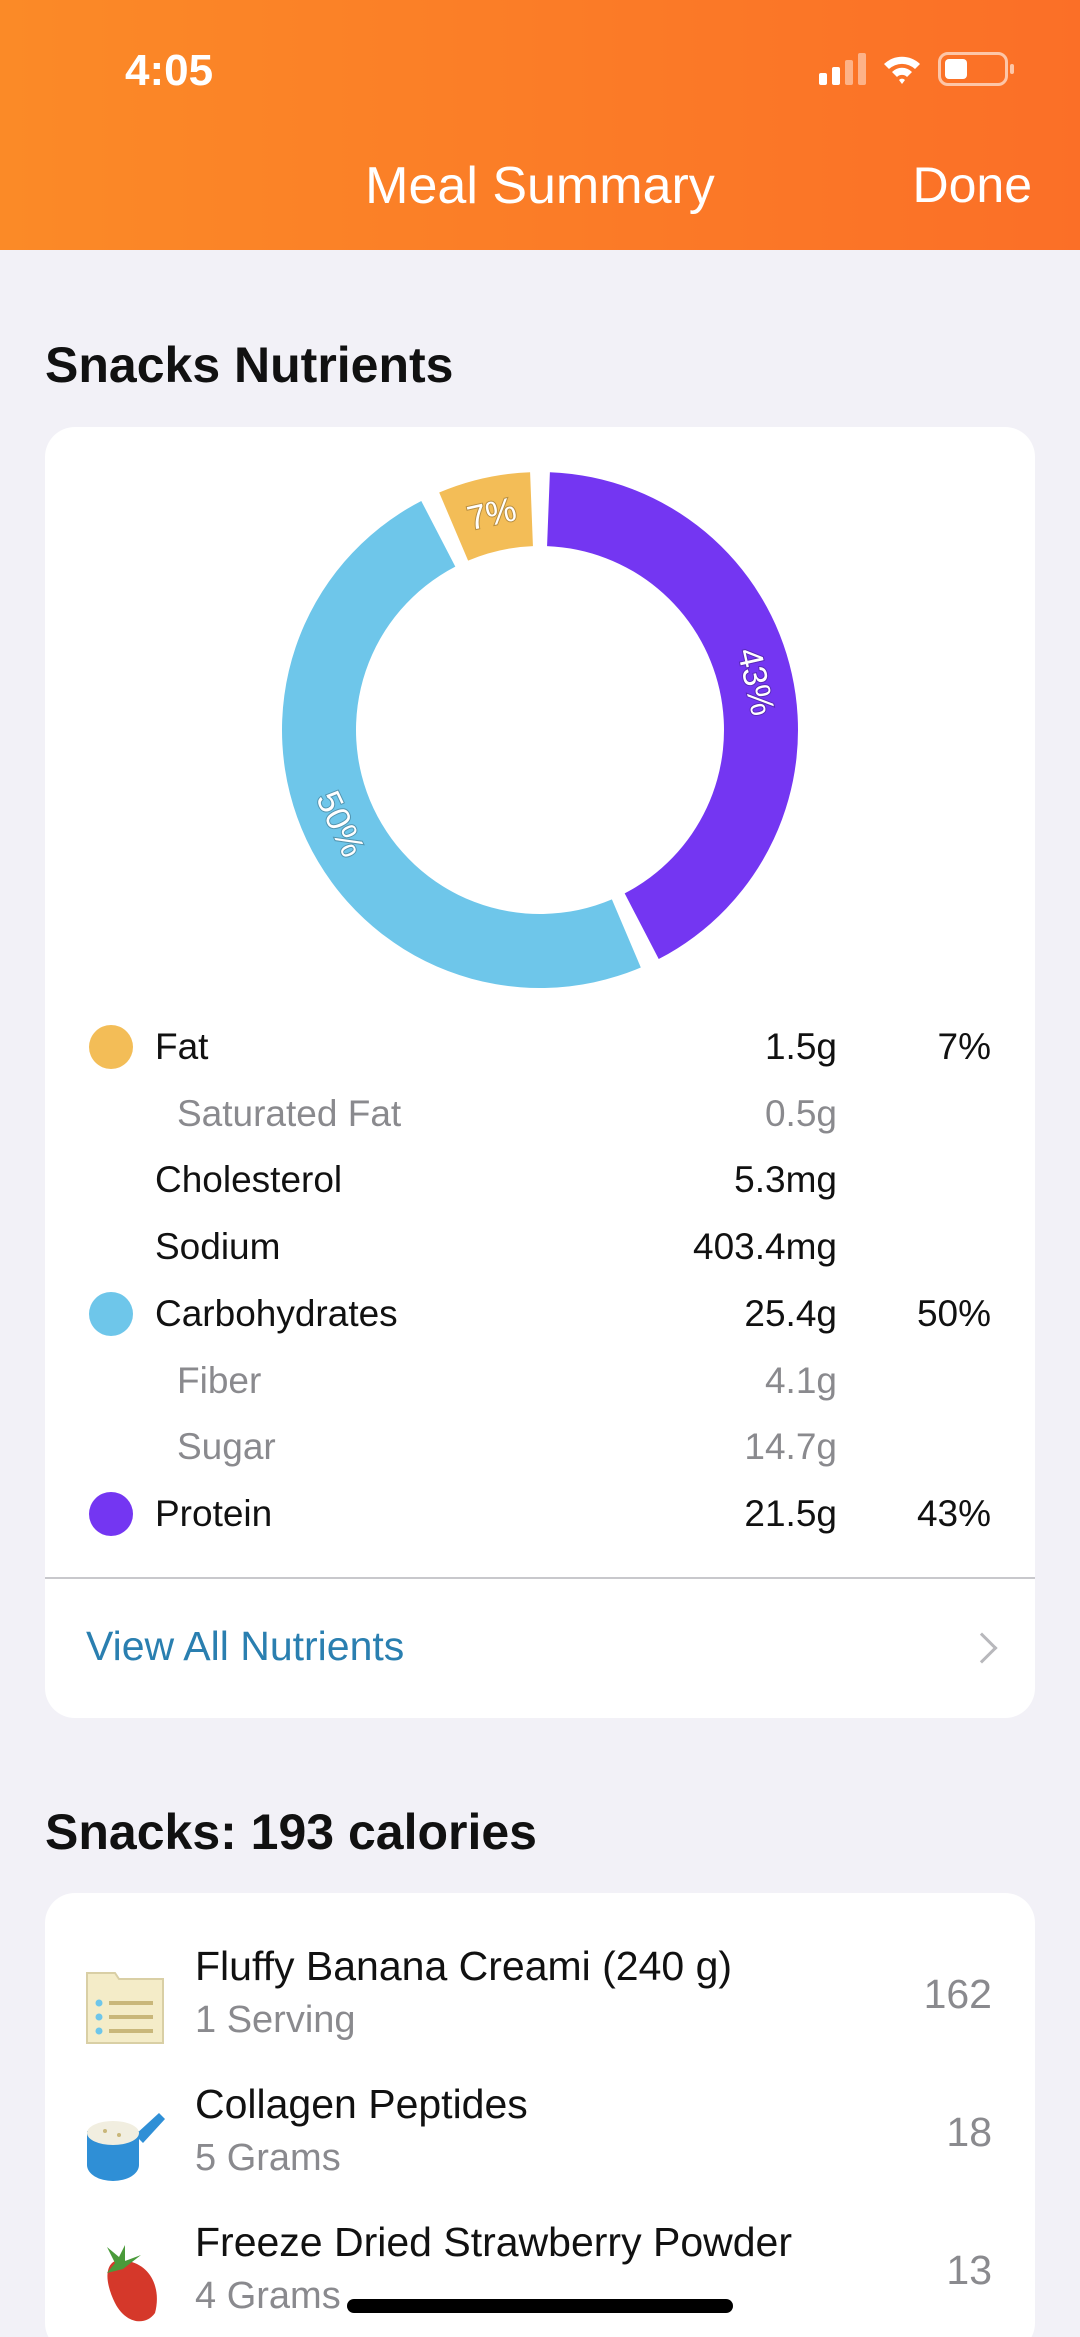 Image resolution: width=1080 pixels, height=2337 pixels. Describe the element at coordinates (169, 70) in the screenshot. I see `status-time: 4:05` at that location.